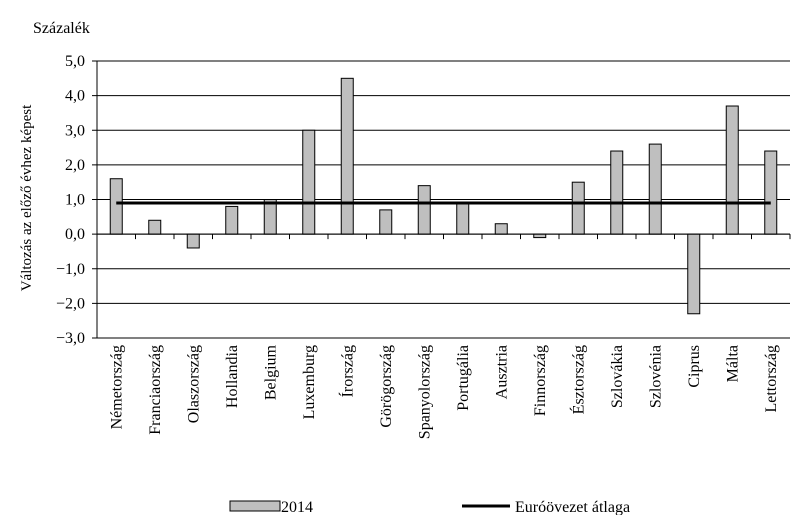 This screenshot has width=793, height=515. What do you see at coordinates (193, 384) in the screenshot?
I see `x-tick-label: Olaszország` at bounding box center [193, 384].